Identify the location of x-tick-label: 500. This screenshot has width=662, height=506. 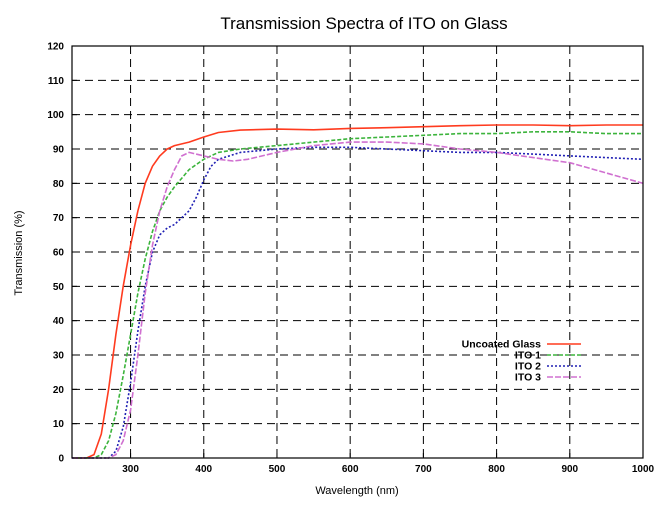
(277, 469).